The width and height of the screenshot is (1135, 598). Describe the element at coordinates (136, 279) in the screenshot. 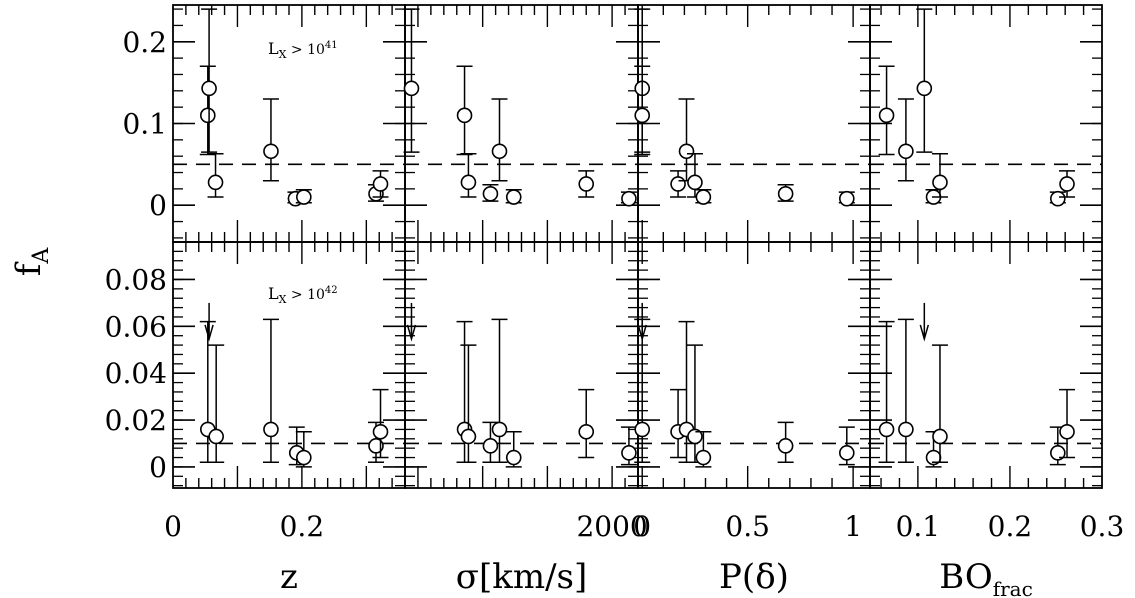

I see `y-tick-label: 0.08` at that location.